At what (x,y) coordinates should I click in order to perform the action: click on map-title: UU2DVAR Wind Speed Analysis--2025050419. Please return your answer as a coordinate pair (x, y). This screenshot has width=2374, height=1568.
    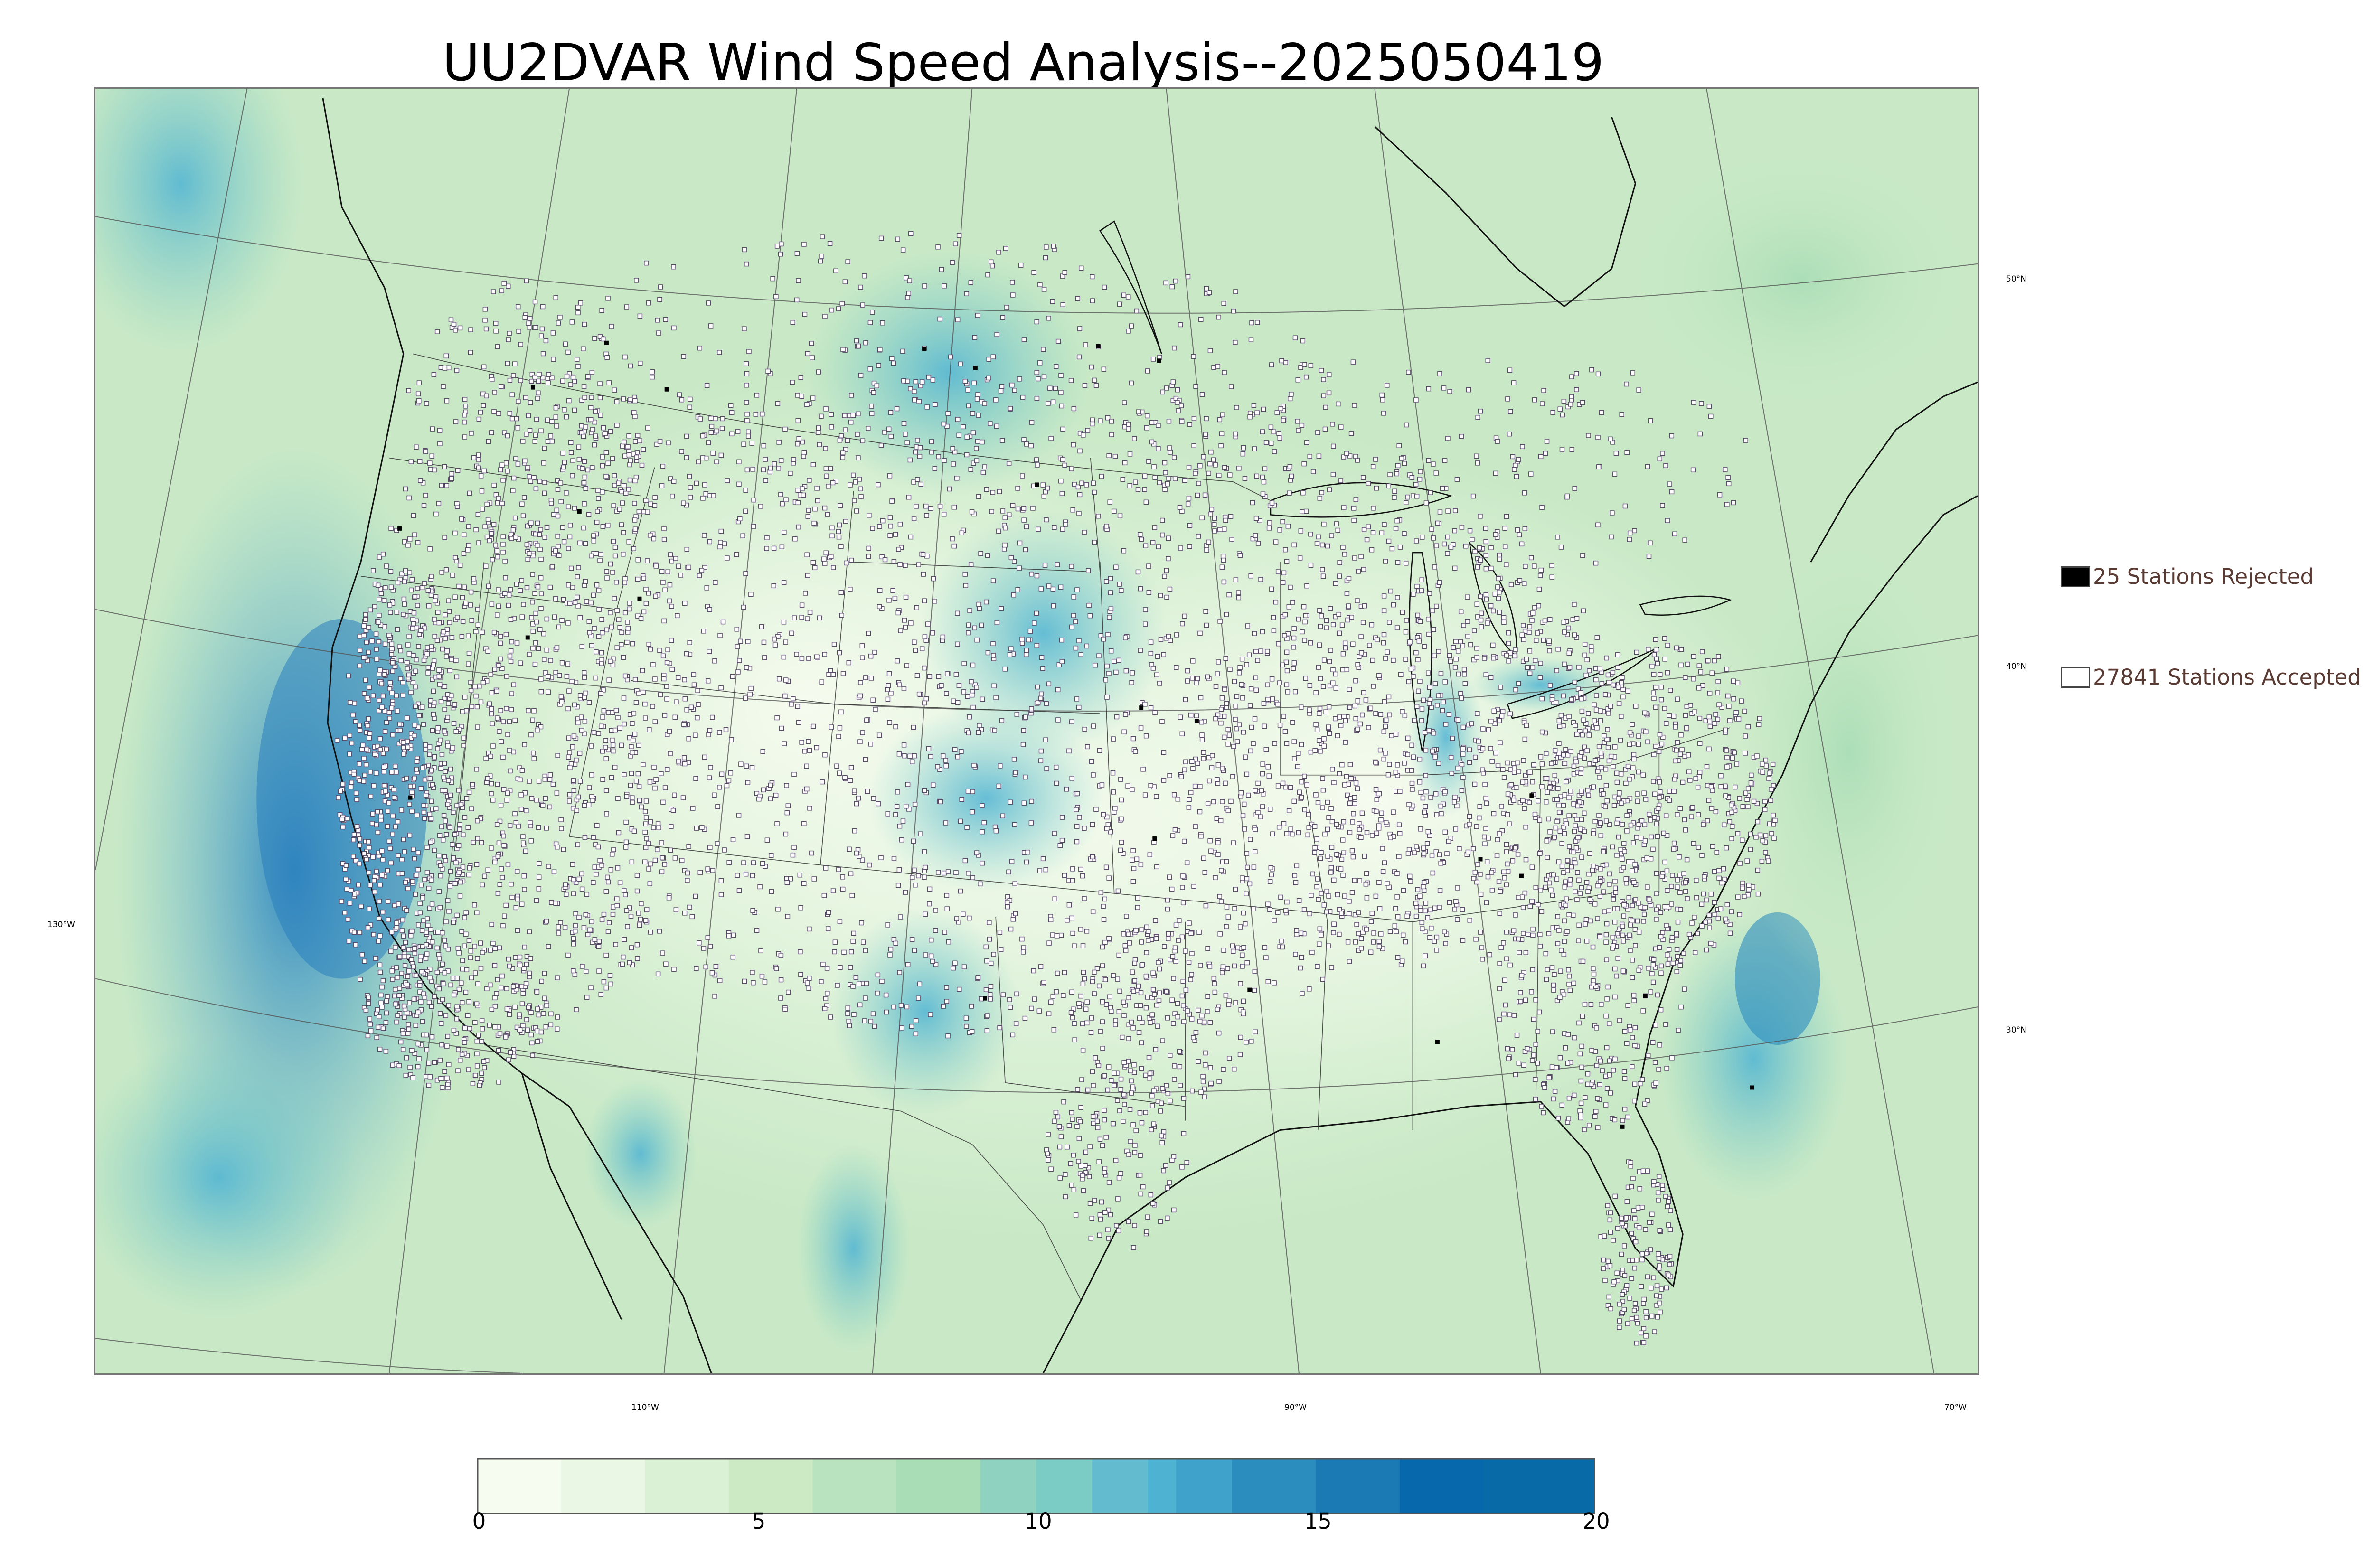
    Looking at the image, I should click on (1023, 63).